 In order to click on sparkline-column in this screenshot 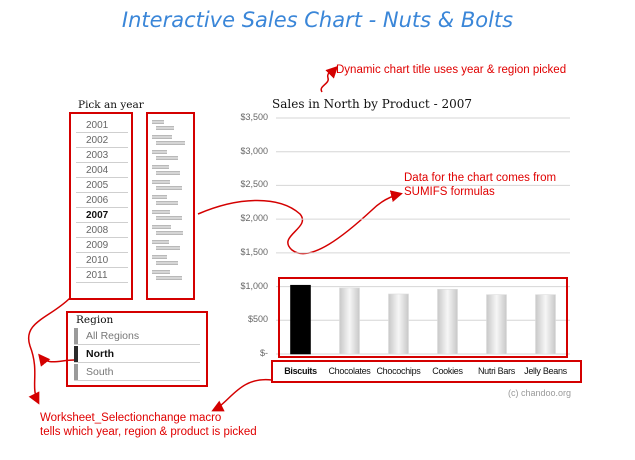, I will do `click(172, 200)`.